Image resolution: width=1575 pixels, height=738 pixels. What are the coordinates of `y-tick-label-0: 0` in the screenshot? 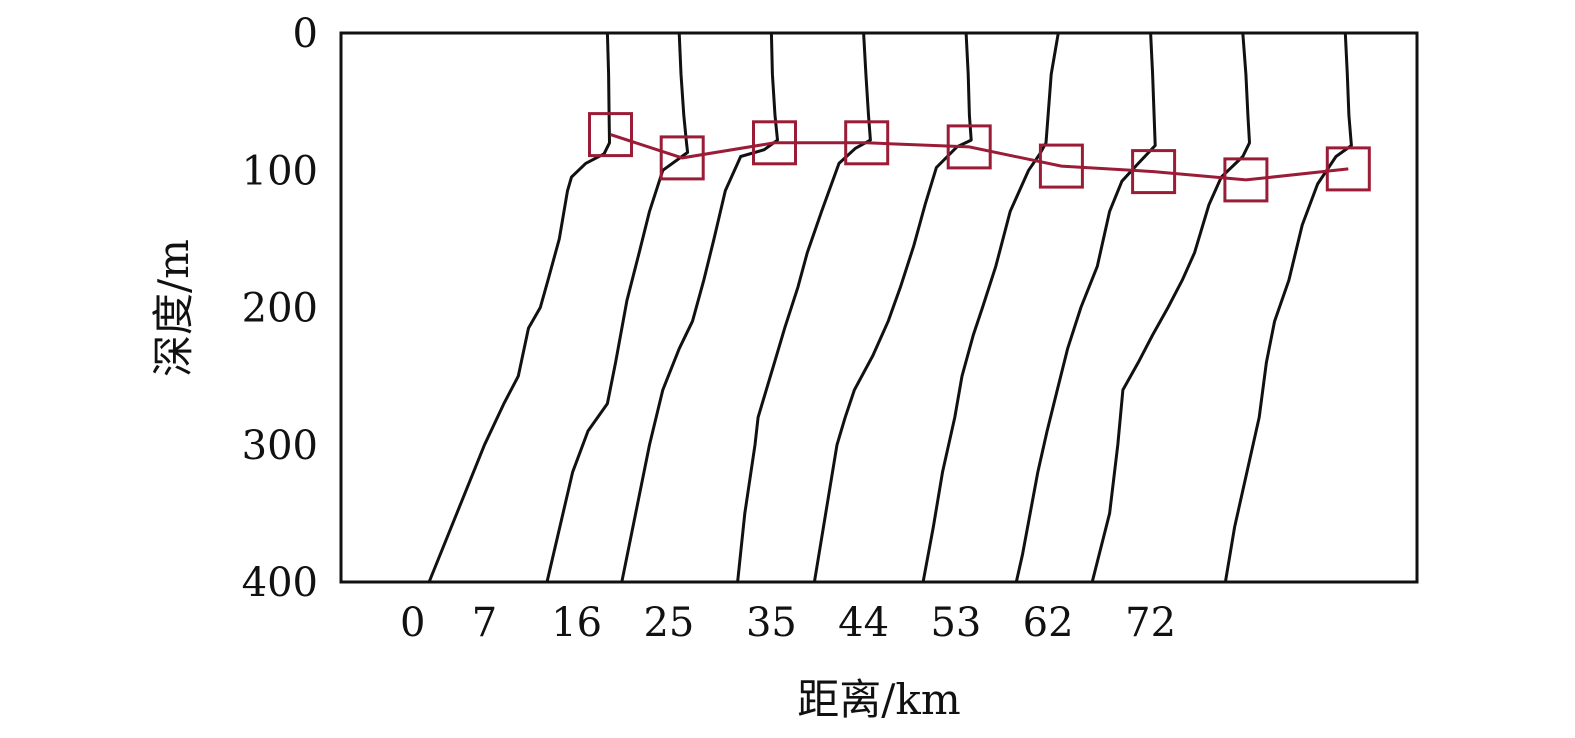 It's located at (305, 34).